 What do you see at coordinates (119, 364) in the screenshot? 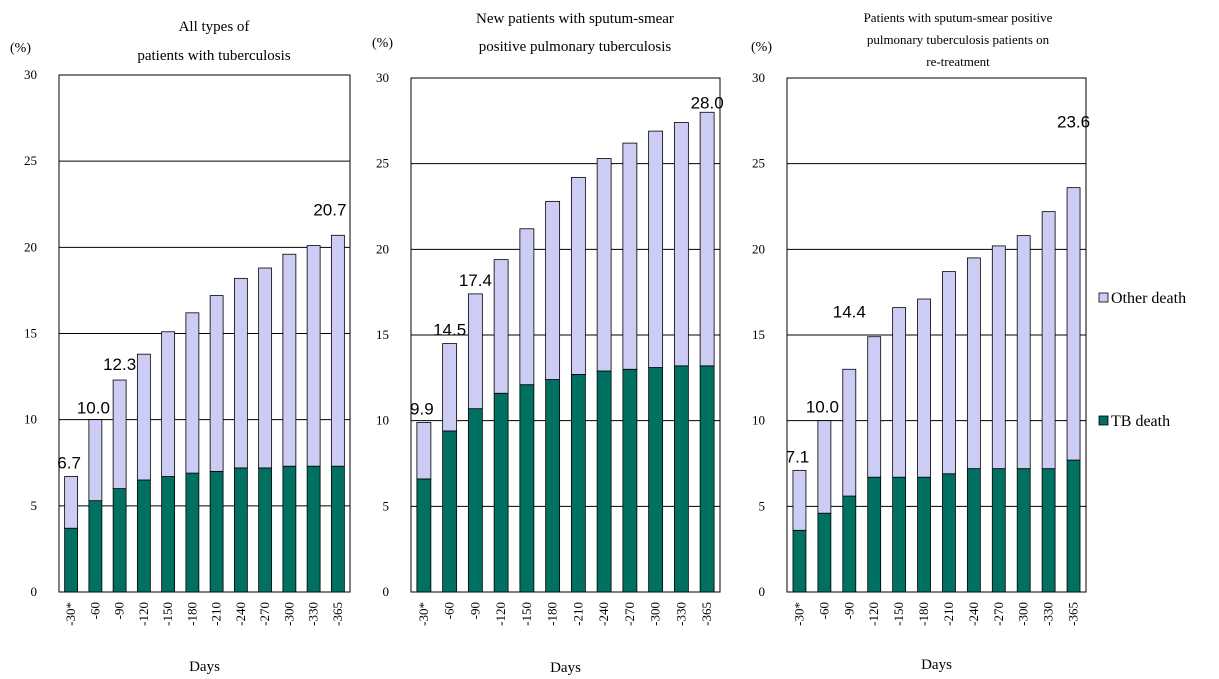
I see `data-label: 12.3` at bounding box center [119, 364].